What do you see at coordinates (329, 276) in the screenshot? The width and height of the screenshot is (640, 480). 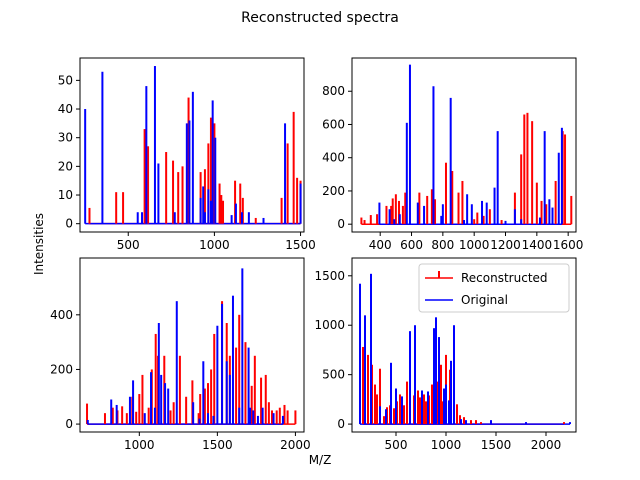 I see `y-tick-label: 1500` at bounding box center [329, 276].